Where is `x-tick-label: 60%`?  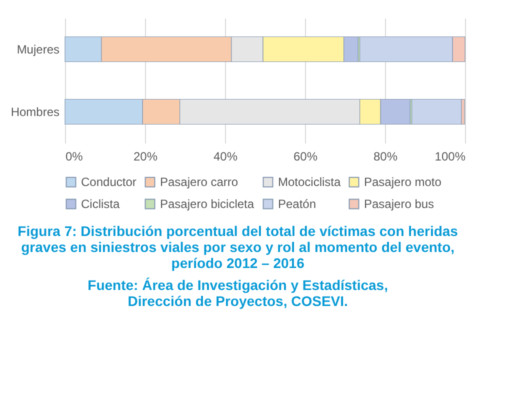 x-tick-label: 60% is located at coordinates (305, 157).